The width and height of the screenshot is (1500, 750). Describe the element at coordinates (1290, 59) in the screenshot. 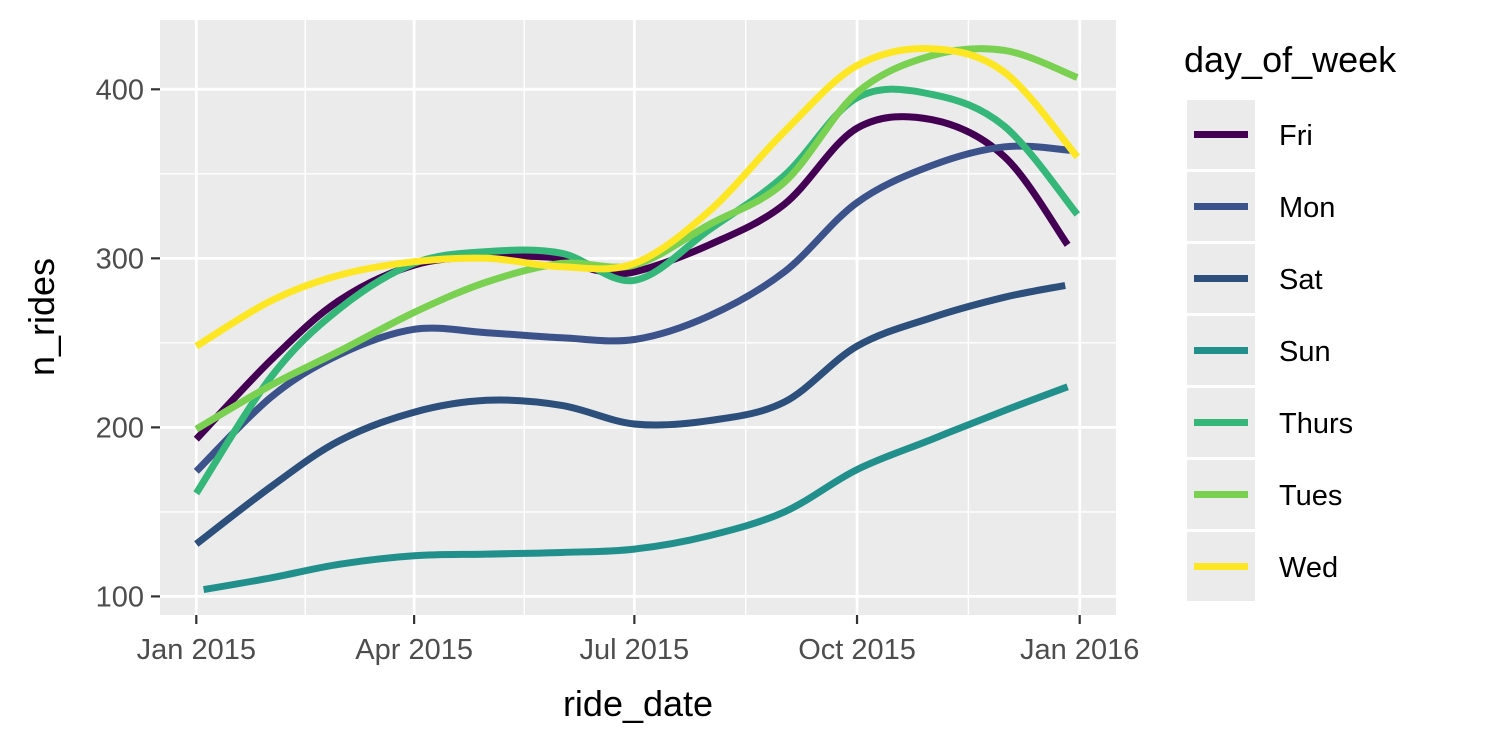

I see `legend-title: day_of_week` at that location.